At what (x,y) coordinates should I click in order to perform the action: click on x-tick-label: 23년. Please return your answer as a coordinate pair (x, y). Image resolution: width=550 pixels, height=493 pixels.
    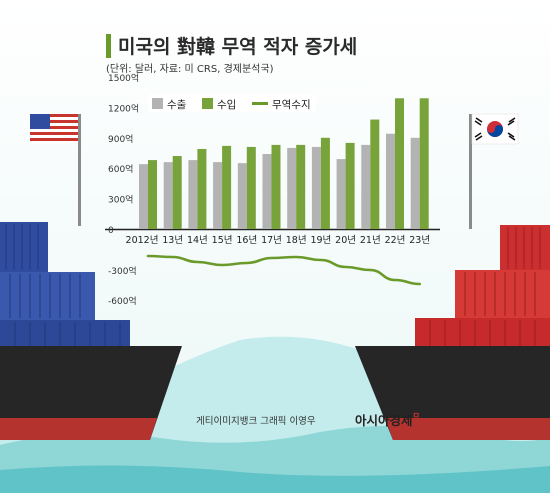
    Looking at the image, I should click on (419, 240).